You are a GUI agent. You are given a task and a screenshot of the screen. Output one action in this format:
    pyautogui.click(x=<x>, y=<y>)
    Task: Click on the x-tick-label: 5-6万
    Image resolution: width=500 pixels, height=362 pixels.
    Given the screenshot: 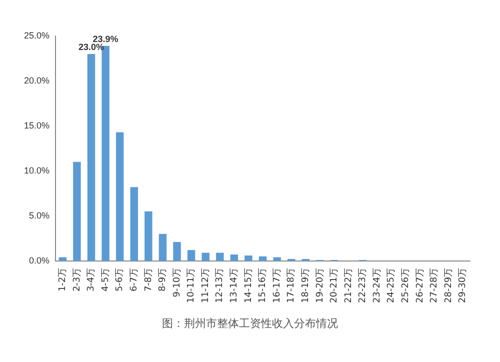 What is the action you would take?
    pyautogui.click(x=120, y=280)
    